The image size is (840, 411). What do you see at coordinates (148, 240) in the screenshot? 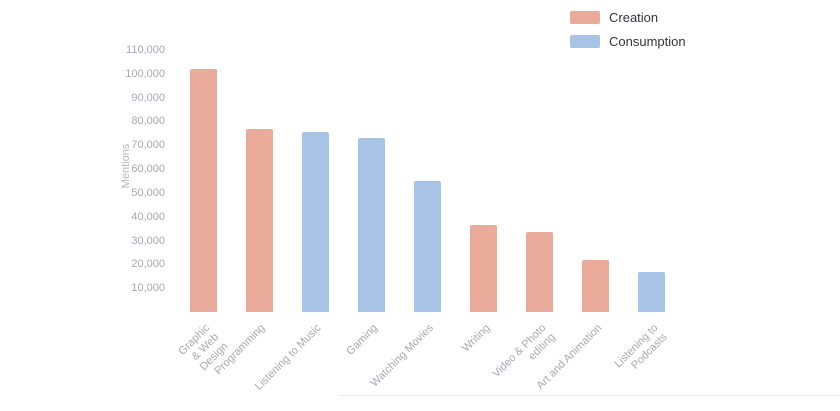
I see `y-tick-label: 30,000` at bounding box center [148, 240].